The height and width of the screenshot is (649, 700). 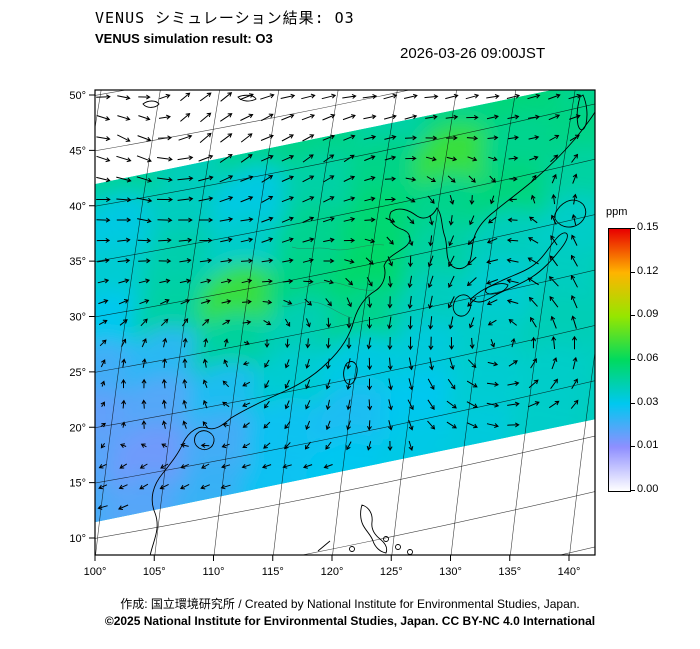 I want to click on y-tick-label: 45°, so click(x=77, y=151).